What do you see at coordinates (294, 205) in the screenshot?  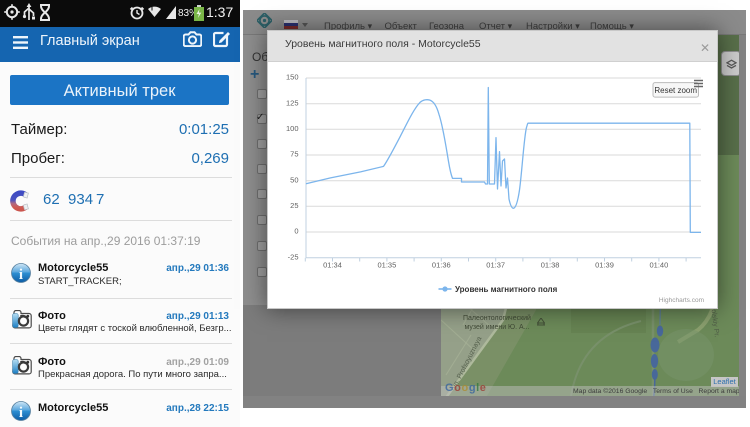 I see `svg-text: 25` at bounding box center [294, 205].